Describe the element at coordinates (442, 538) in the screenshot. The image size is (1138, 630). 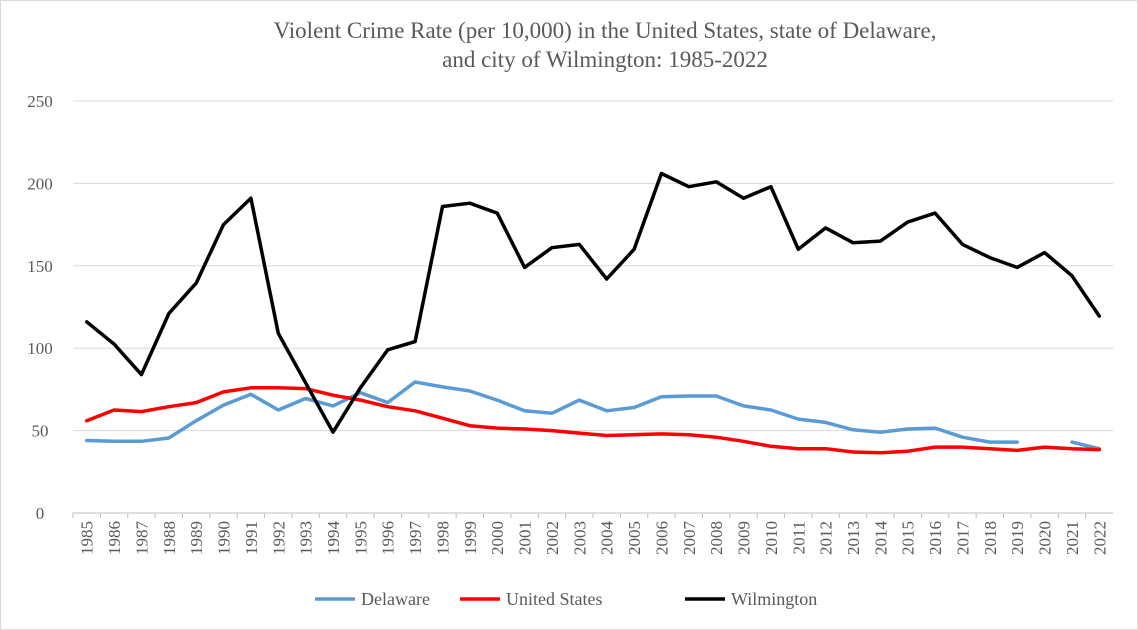
I see `x-tick-label: 1998` at that location.